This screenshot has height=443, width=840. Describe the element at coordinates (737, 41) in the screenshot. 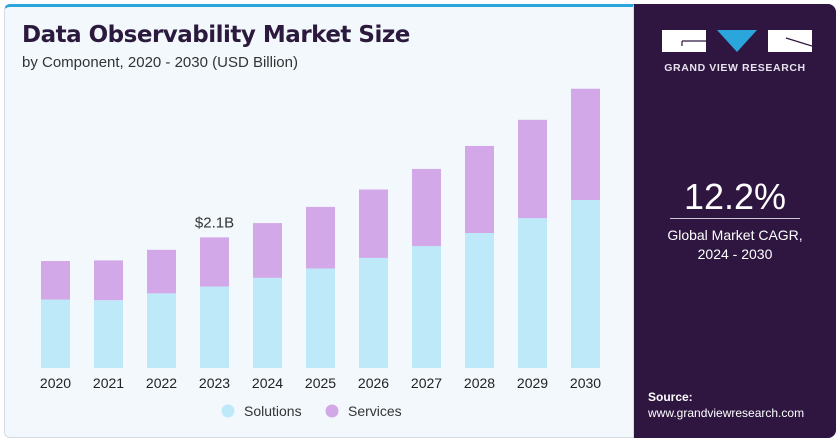

I see `grand-view-research-logo` at that location.